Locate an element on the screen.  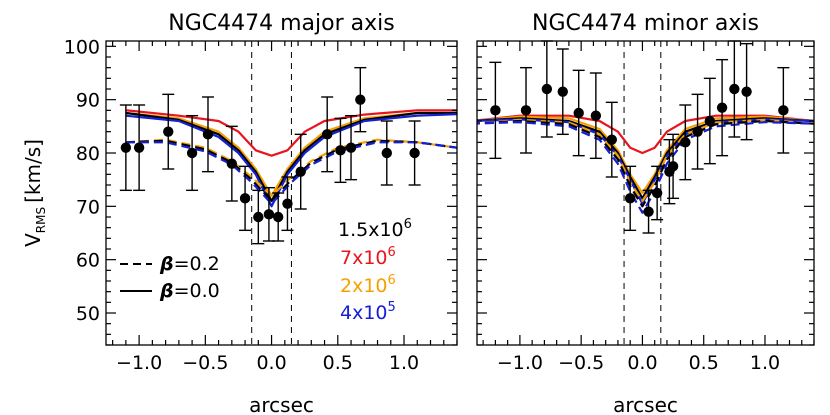
y-tick-label: 50 is located at coordinates (88, 314).